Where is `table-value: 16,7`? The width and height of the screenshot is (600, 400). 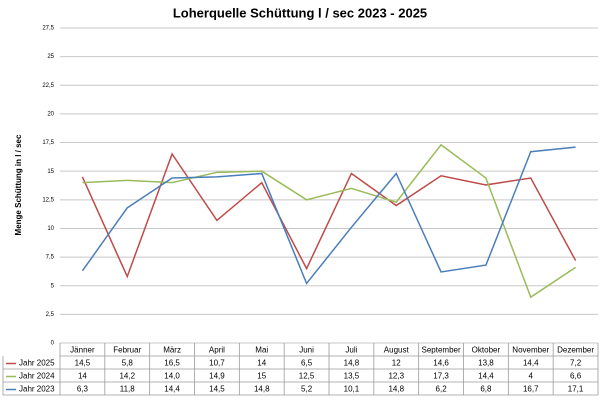
table-value: 16,7 is located at coordinates (531, 389).